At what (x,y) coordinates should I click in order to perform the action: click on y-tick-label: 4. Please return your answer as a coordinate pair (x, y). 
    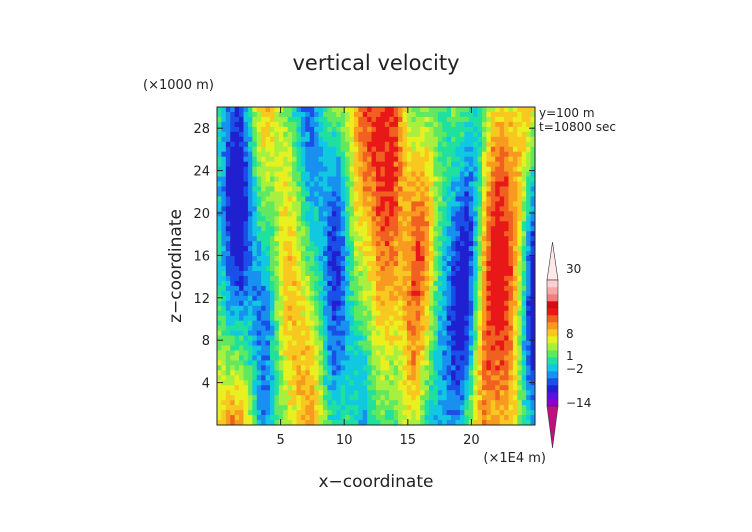
    Looking at the image, I should click on (206, 384).